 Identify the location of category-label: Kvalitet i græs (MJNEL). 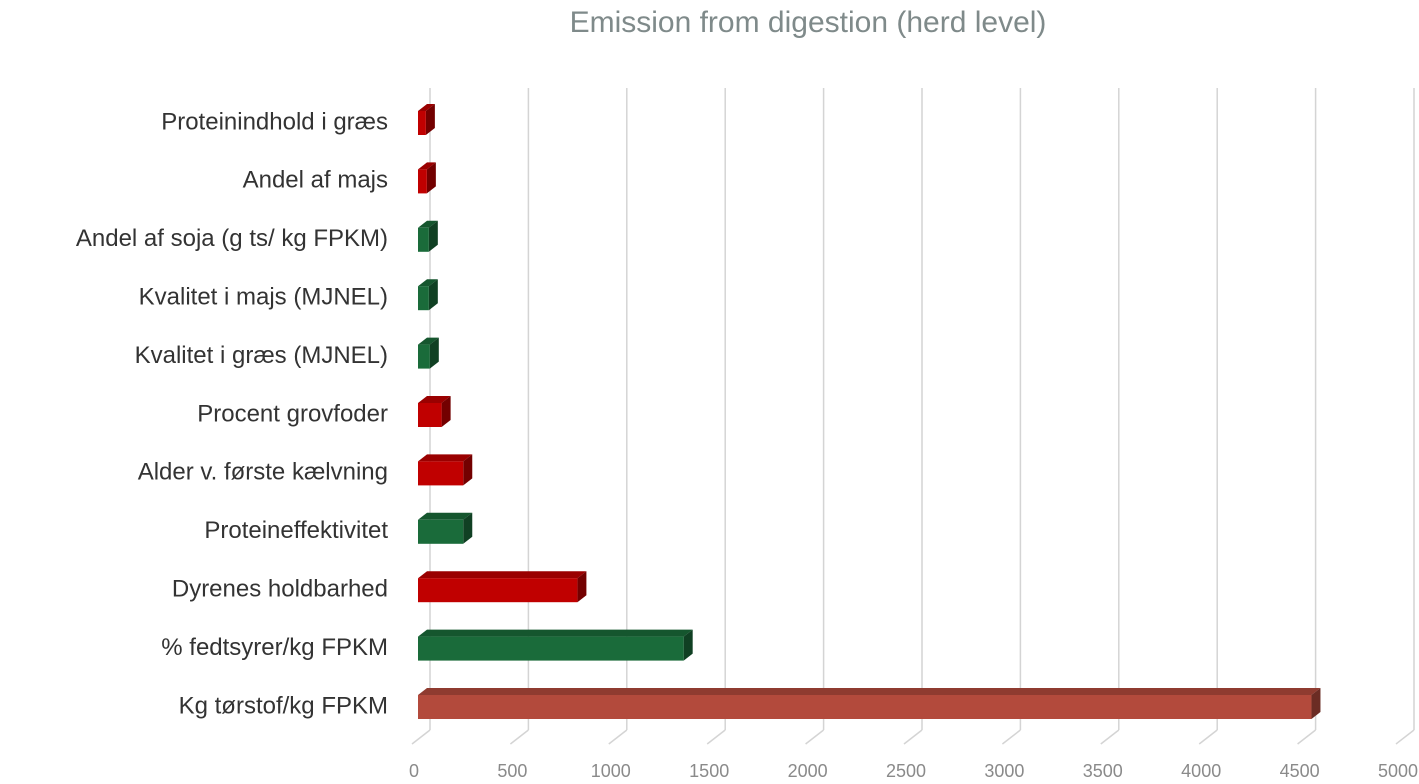
(261, 355).